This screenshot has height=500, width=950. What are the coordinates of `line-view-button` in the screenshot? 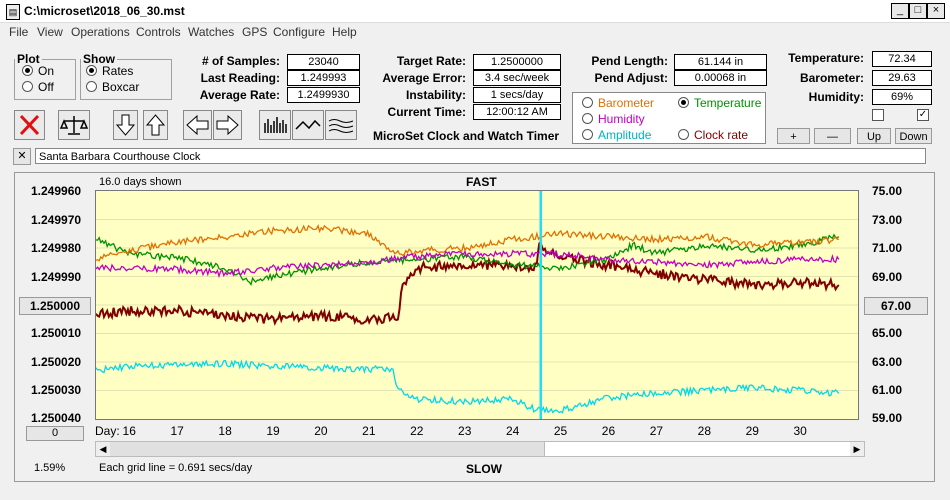 It's located at (308, 125).